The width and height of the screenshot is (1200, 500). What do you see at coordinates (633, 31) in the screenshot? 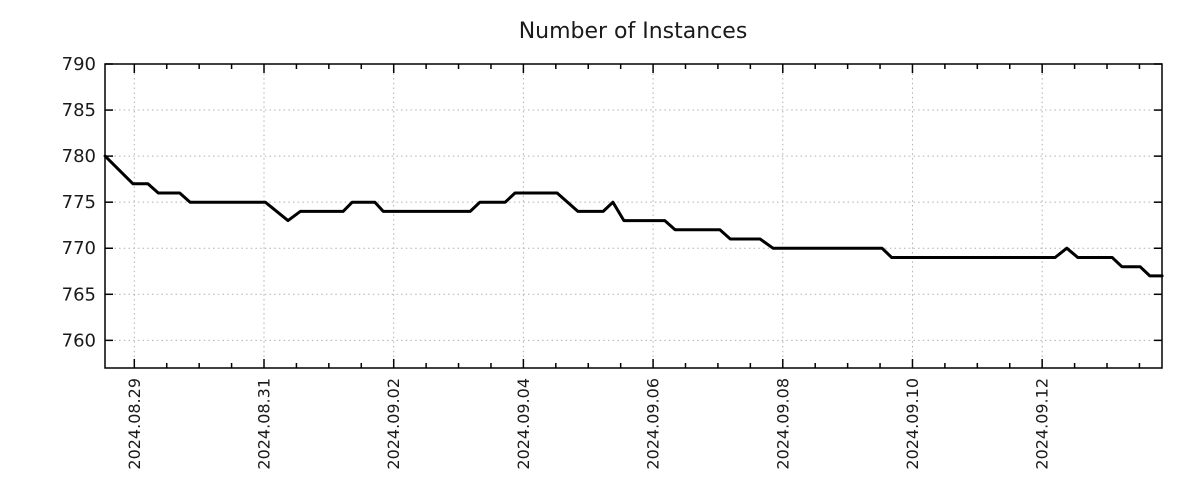
I see `chart-title: Number of Instances` at bounding box center [633, 31].